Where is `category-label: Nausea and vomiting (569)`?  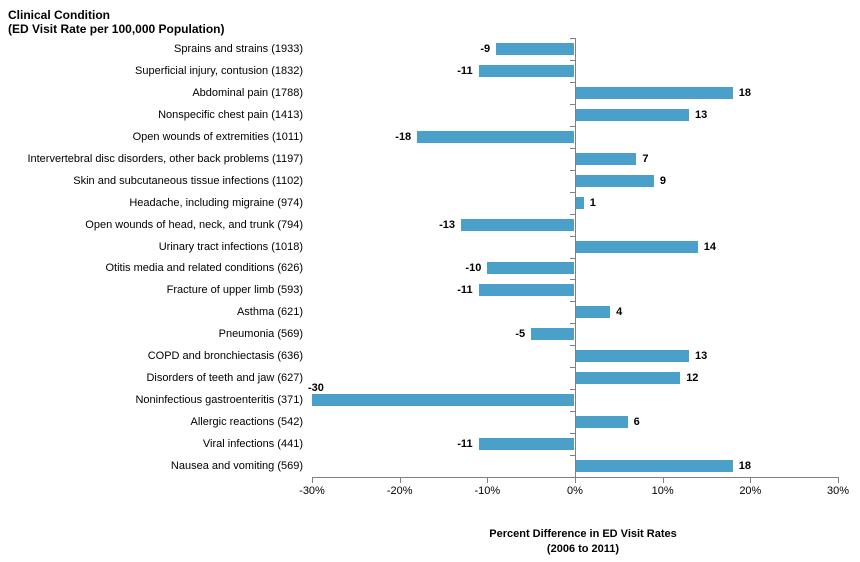 category-label: Nausea and vomiting (569) is located at coordinates (236, 466).